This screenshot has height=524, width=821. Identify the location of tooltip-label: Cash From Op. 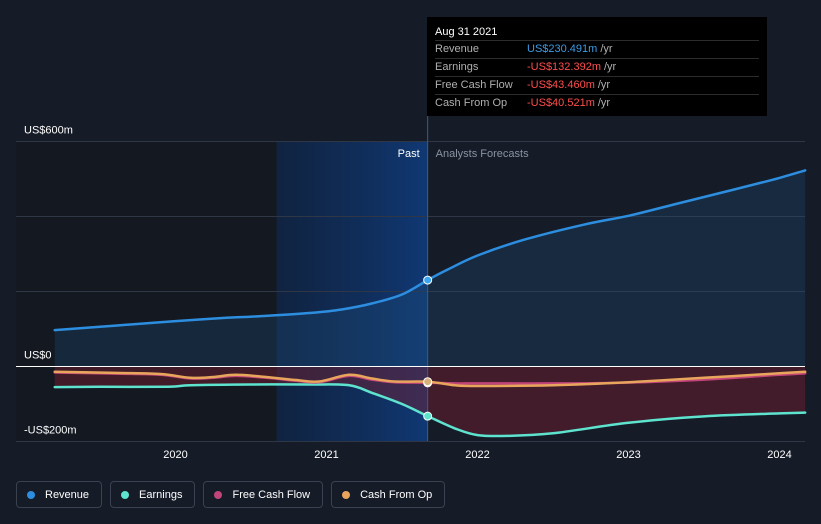
(471, 103).